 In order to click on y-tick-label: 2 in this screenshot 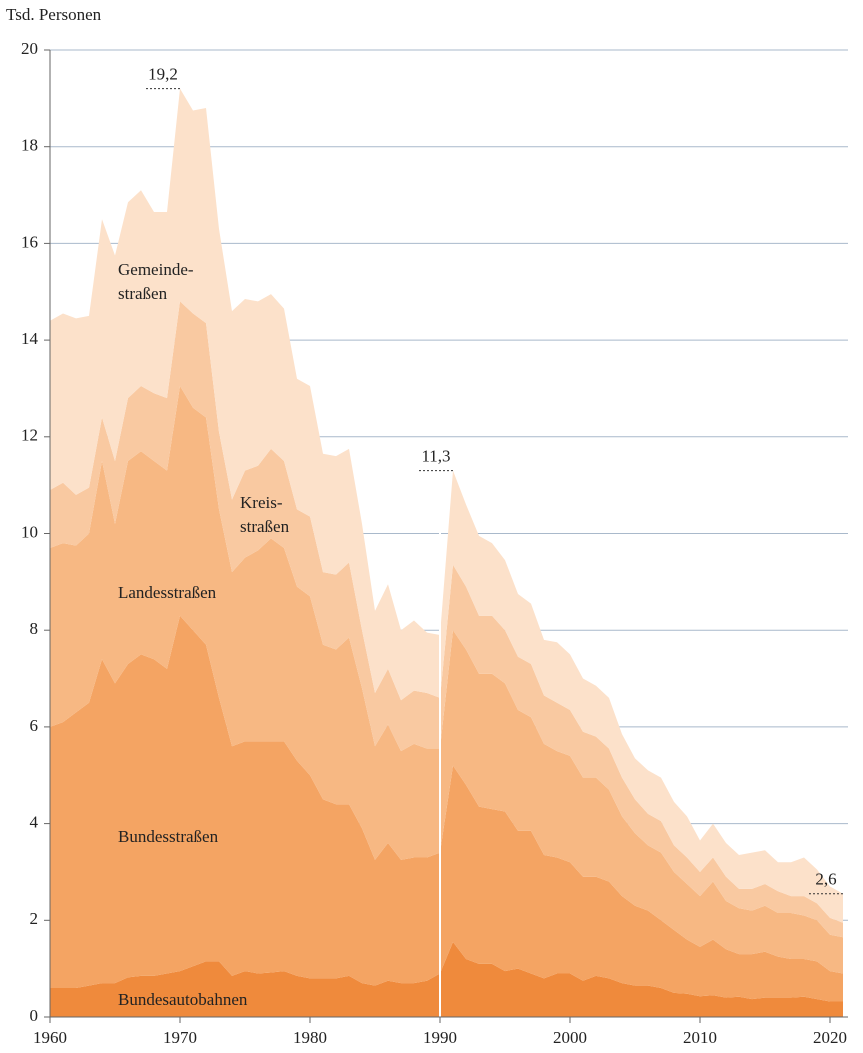, I will do `click(34, 918)`.